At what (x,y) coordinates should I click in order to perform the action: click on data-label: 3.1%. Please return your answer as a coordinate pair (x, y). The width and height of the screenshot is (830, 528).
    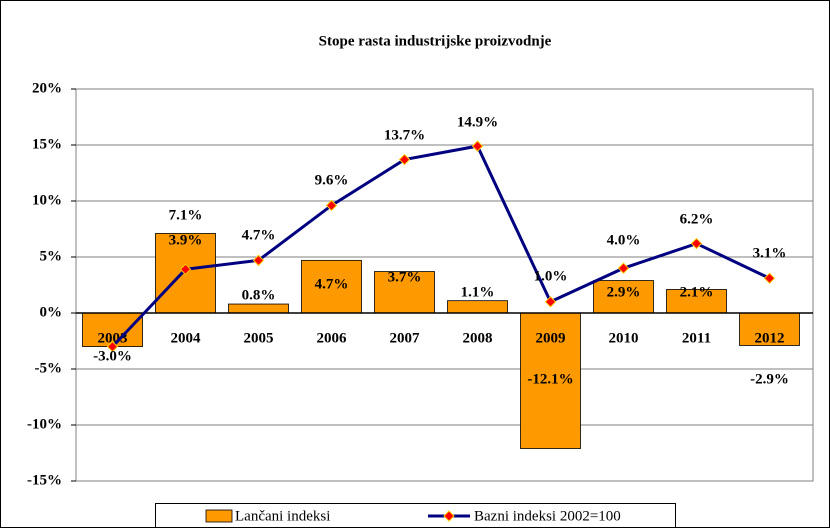
    Looking at the image, I should click on (770, 253).